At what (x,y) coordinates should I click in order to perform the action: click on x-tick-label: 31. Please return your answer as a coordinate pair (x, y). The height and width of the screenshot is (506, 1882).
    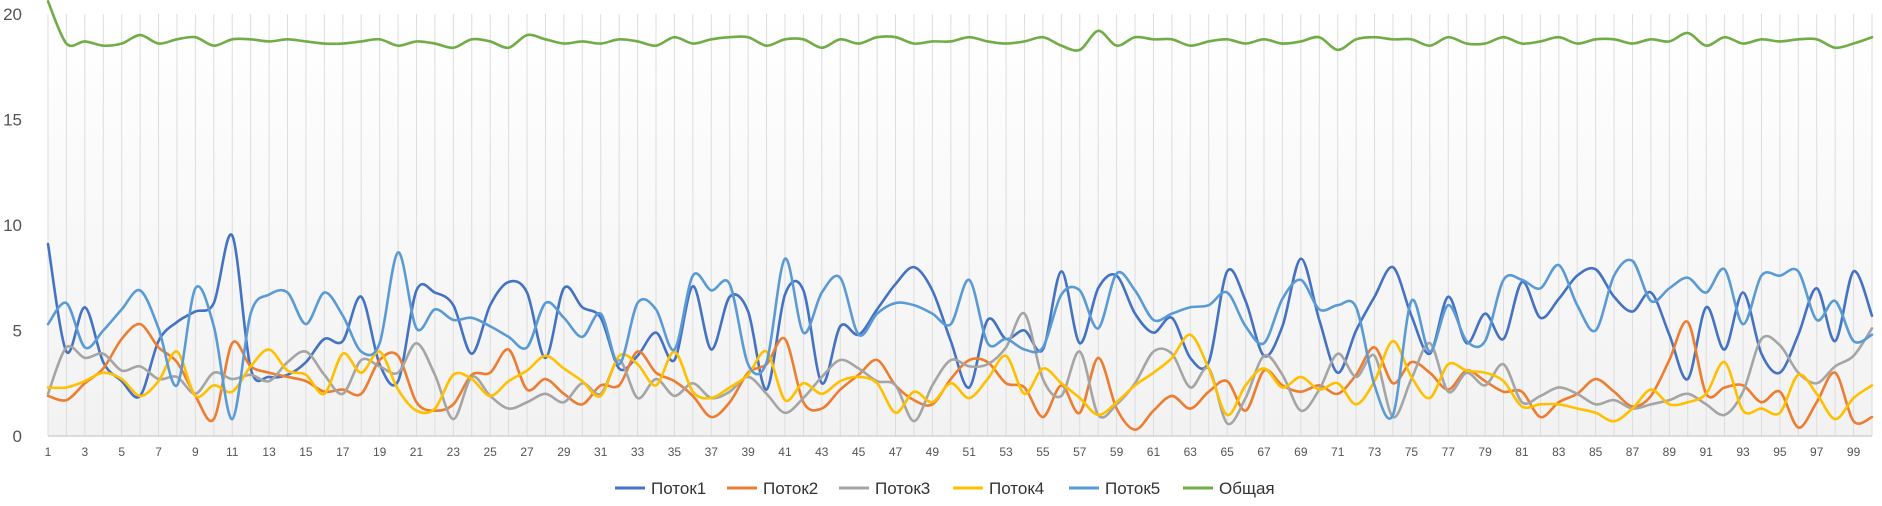
    Looking at the image, I should click on (601, 452).